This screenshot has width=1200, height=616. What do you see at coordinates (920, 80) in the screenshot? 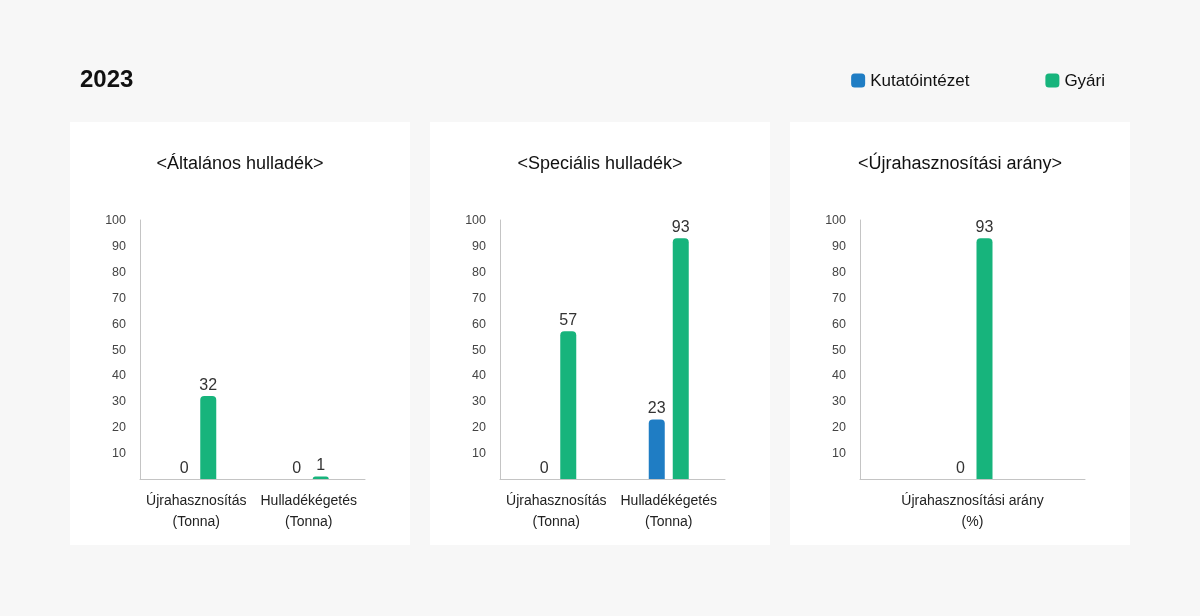
I see `legend-label: Kutatóintézet` at bounding box center [920, 80].